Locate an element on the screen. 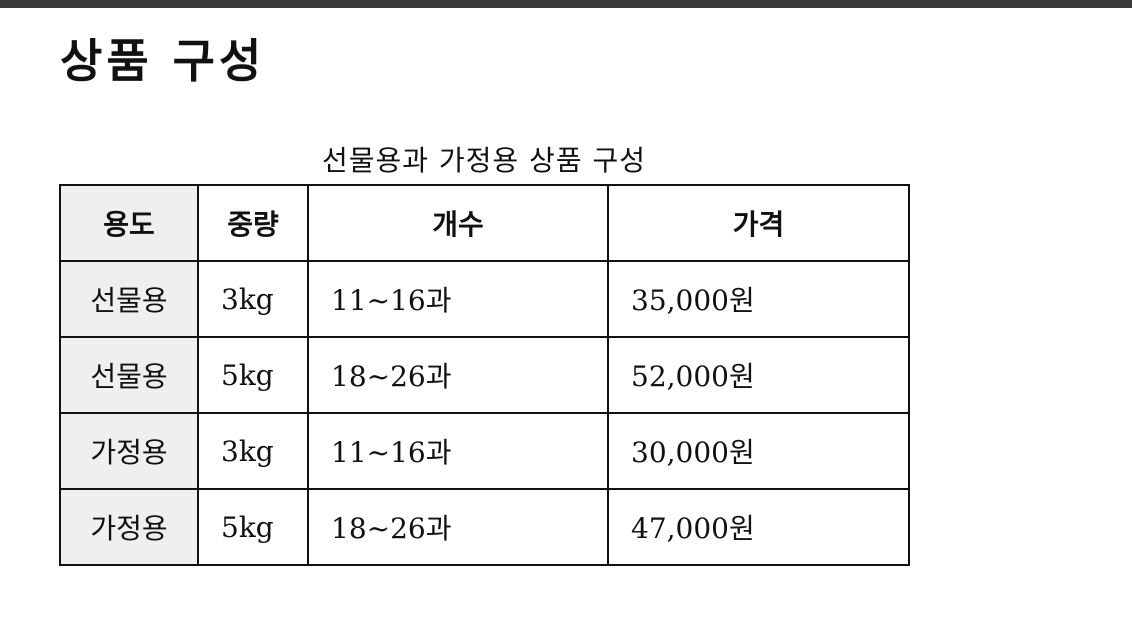 Image resolution: width=1132 pixels, height=636 pixels. header-weight: 중량 is located at coordinates (253, 223).